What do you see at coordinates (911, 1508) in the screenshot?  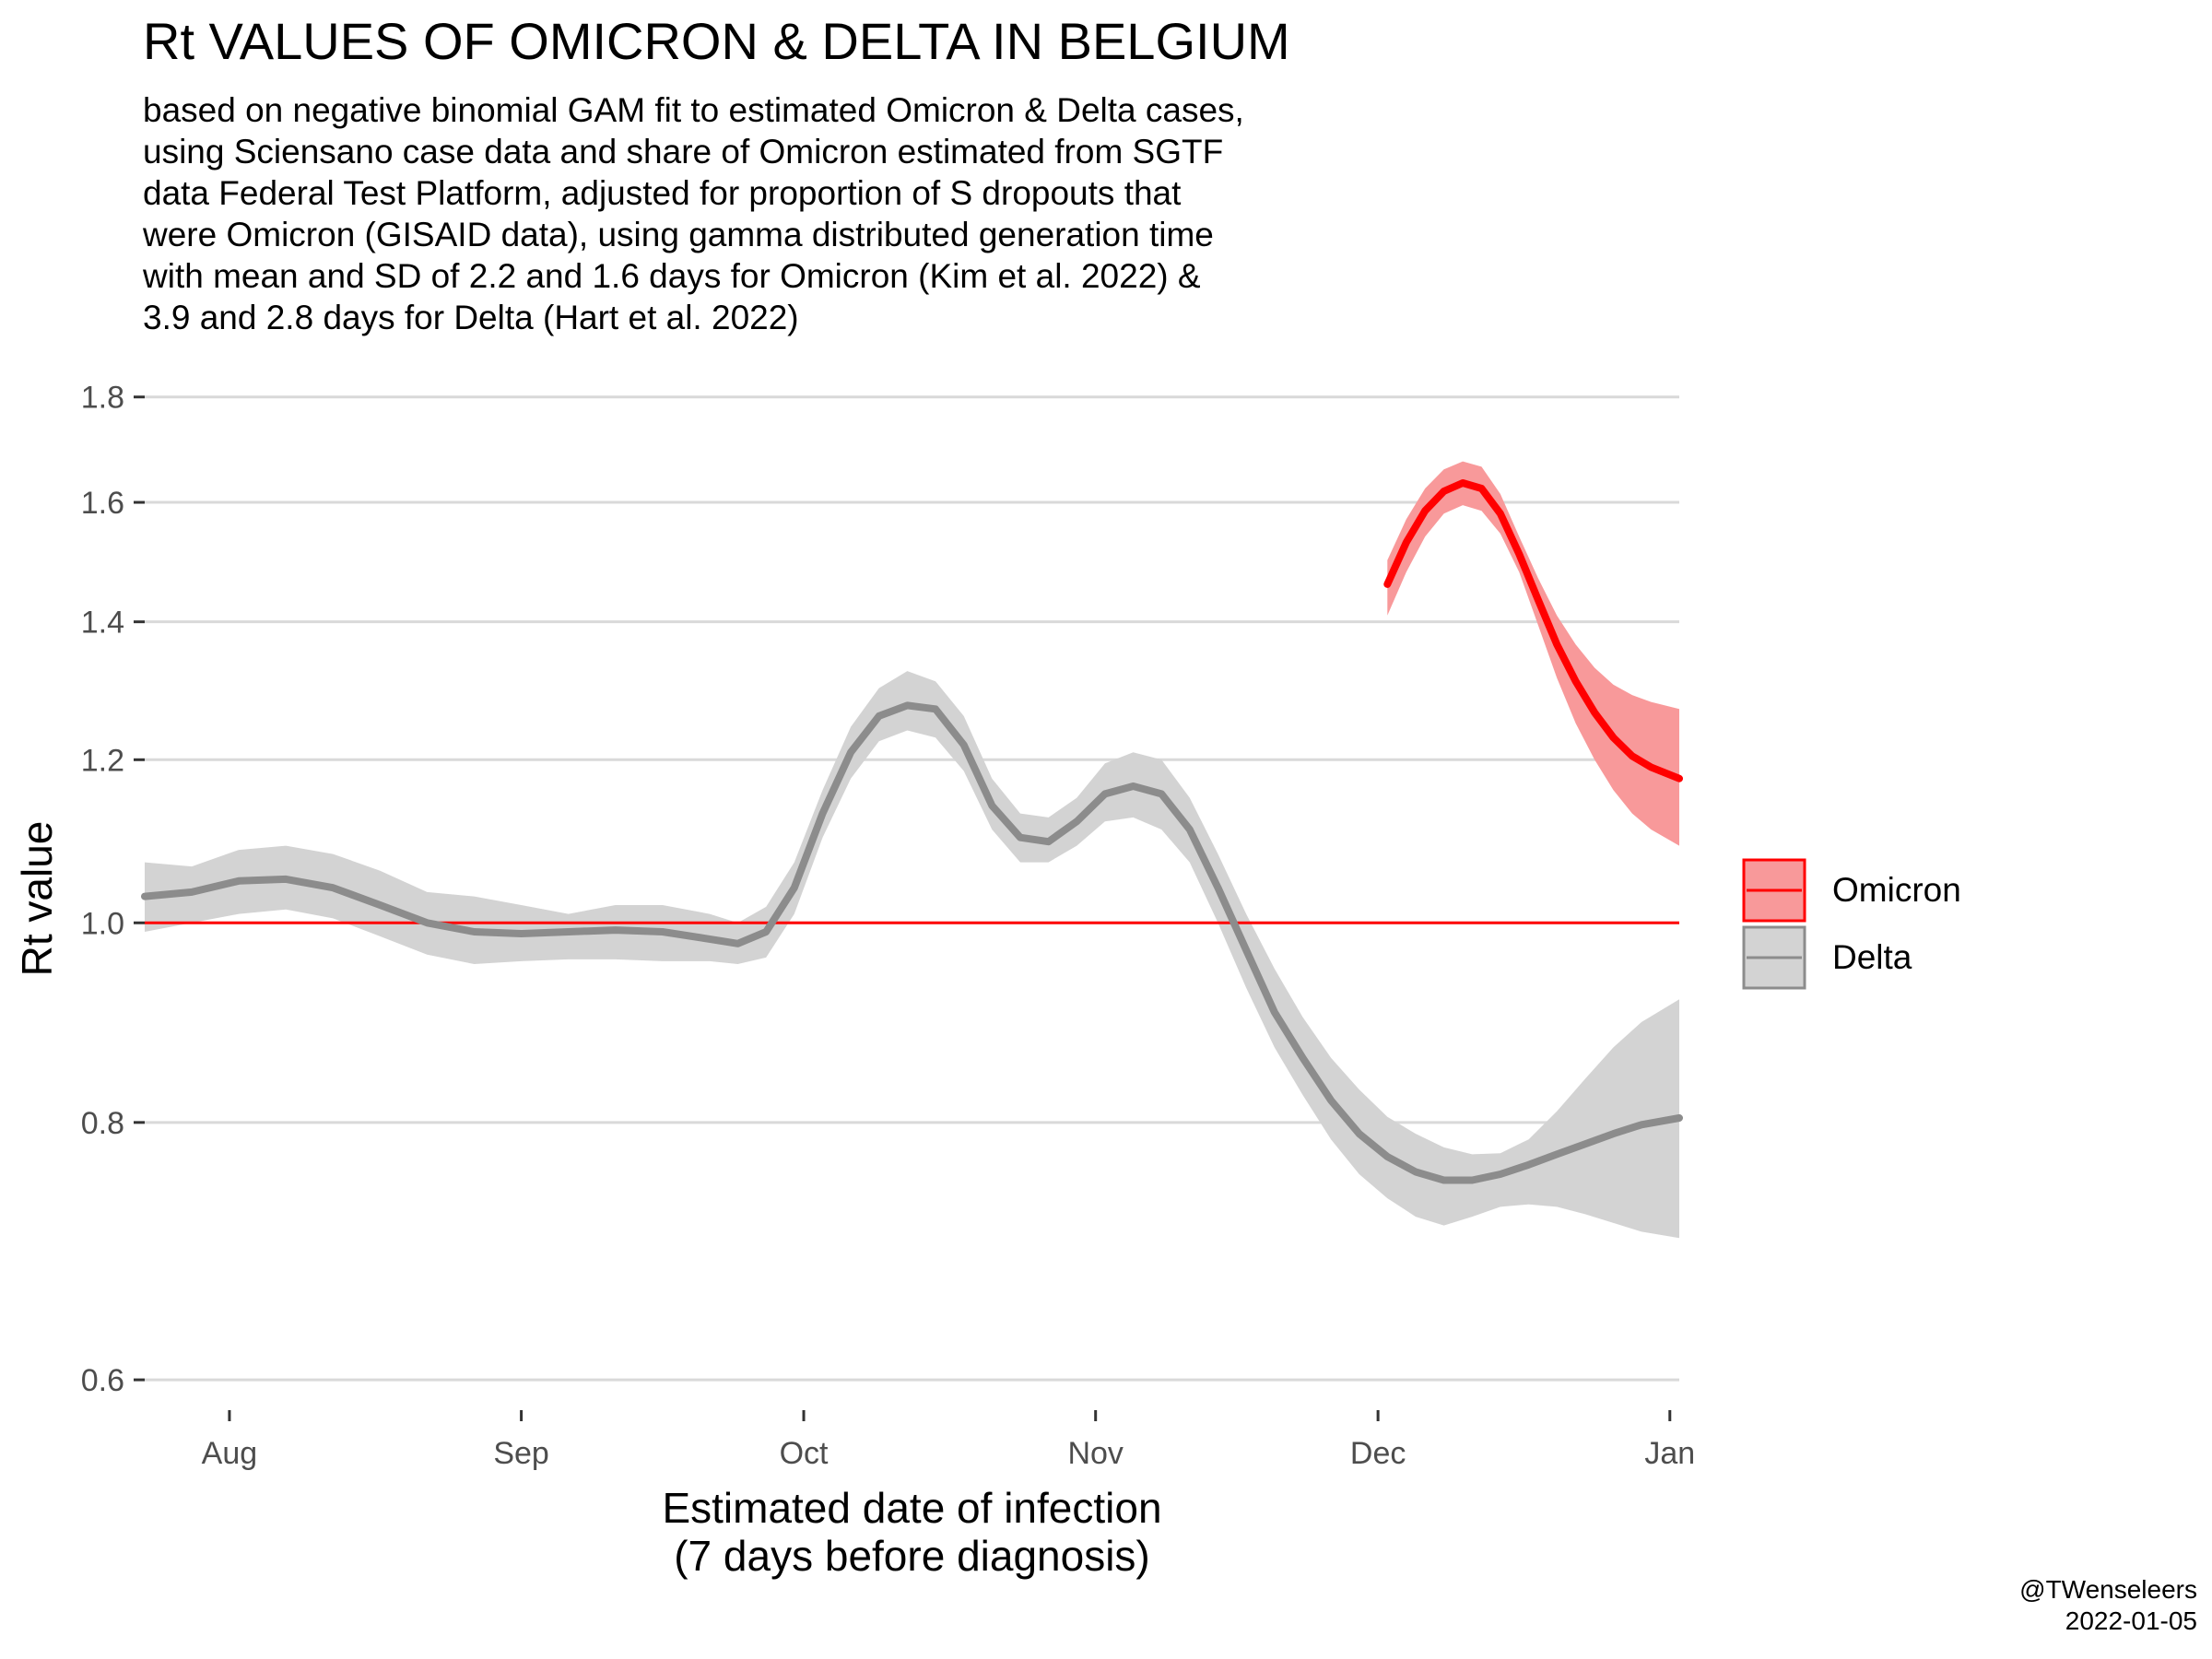 I see `x-axis-title: Estimated date of infection` at bounding box center [911, 1508].